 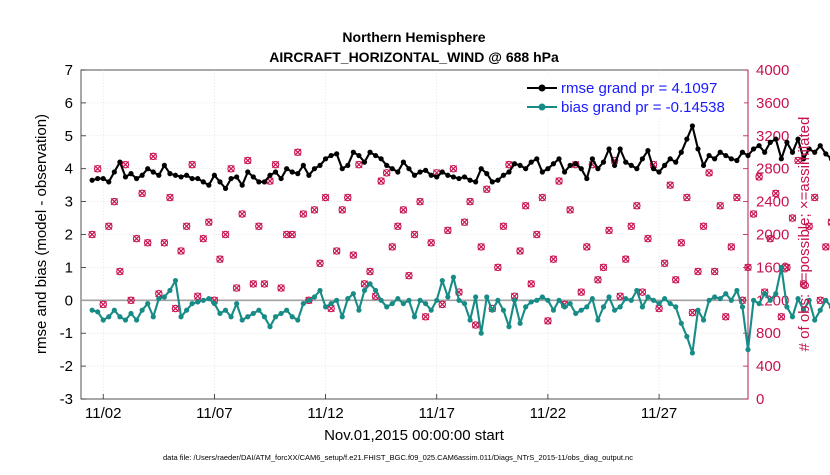 What do you see at coordinates (69, 70) in the screenshot?
I see `y-tick-label: 7` at bounding box center [69, 70].